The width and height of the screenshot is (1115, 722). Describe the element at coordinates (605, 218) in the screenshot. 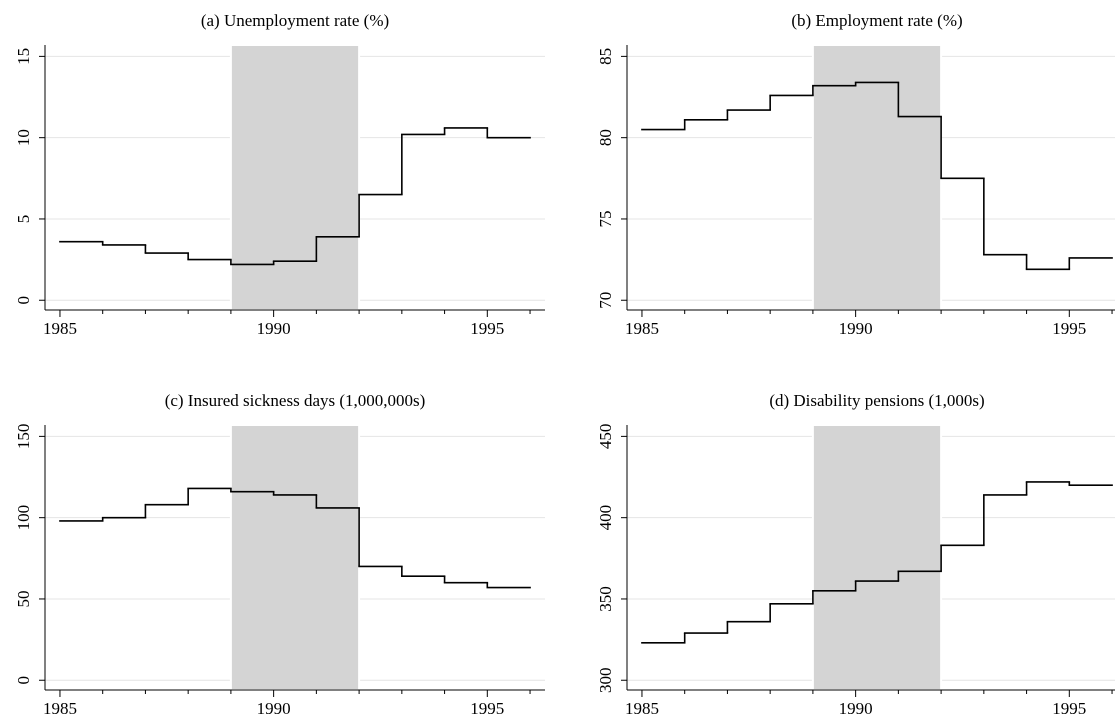

I see `y-tick-label: 75` at that location.